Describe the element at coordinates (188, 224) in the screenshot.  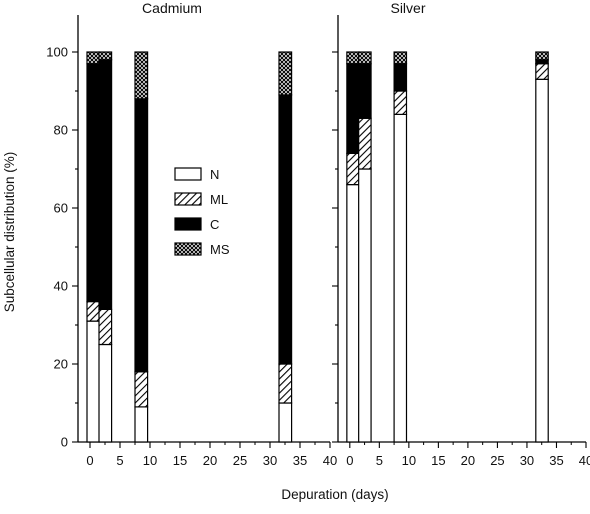
I see `legend-swatch-c` at that location.